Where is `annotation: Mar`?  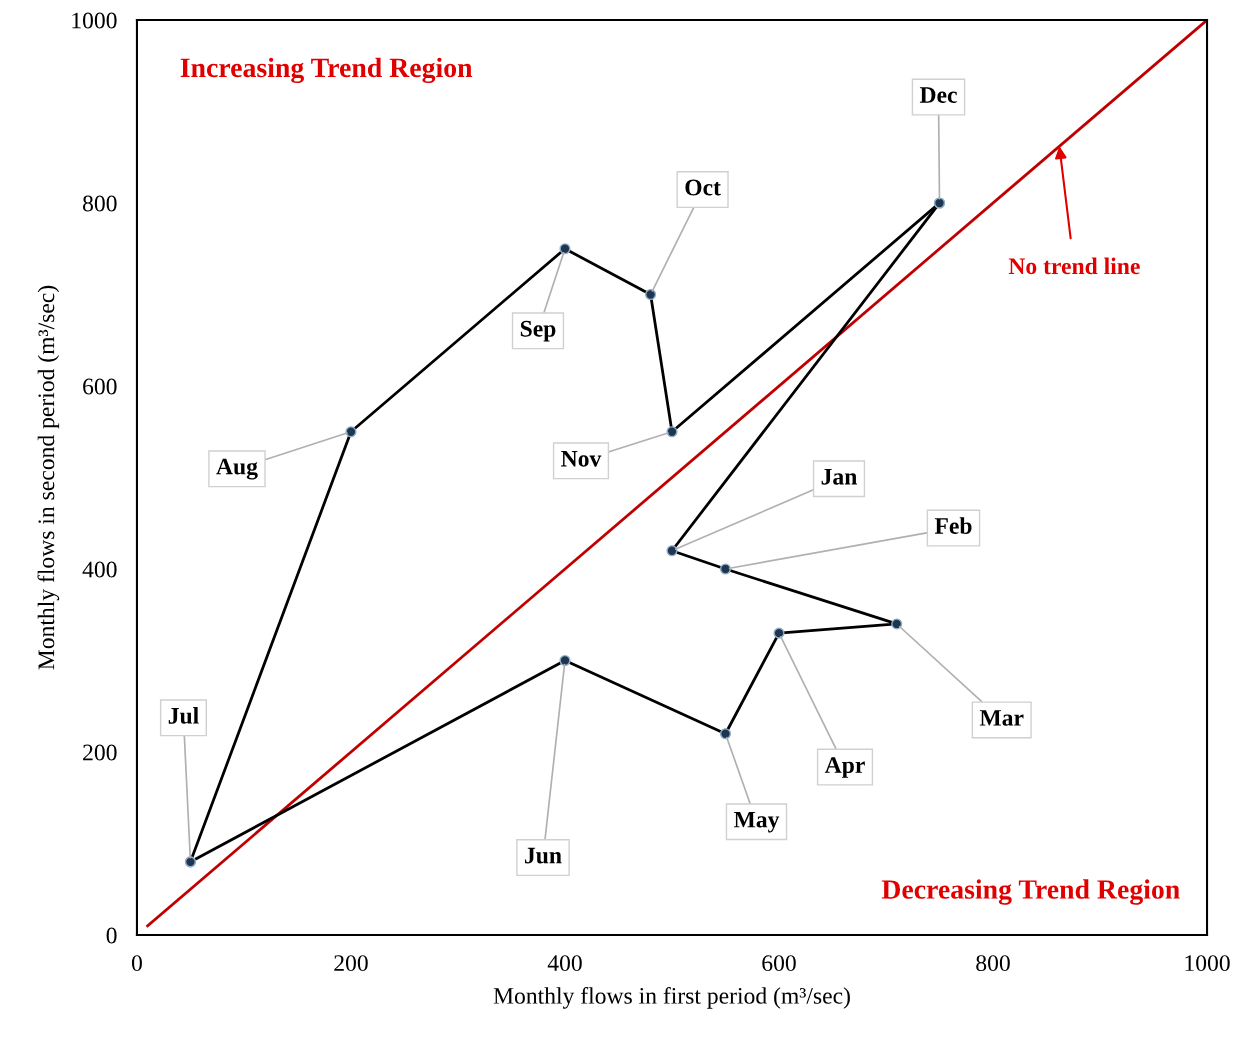 annotation: Mar is located at coordinates (1001, 718).